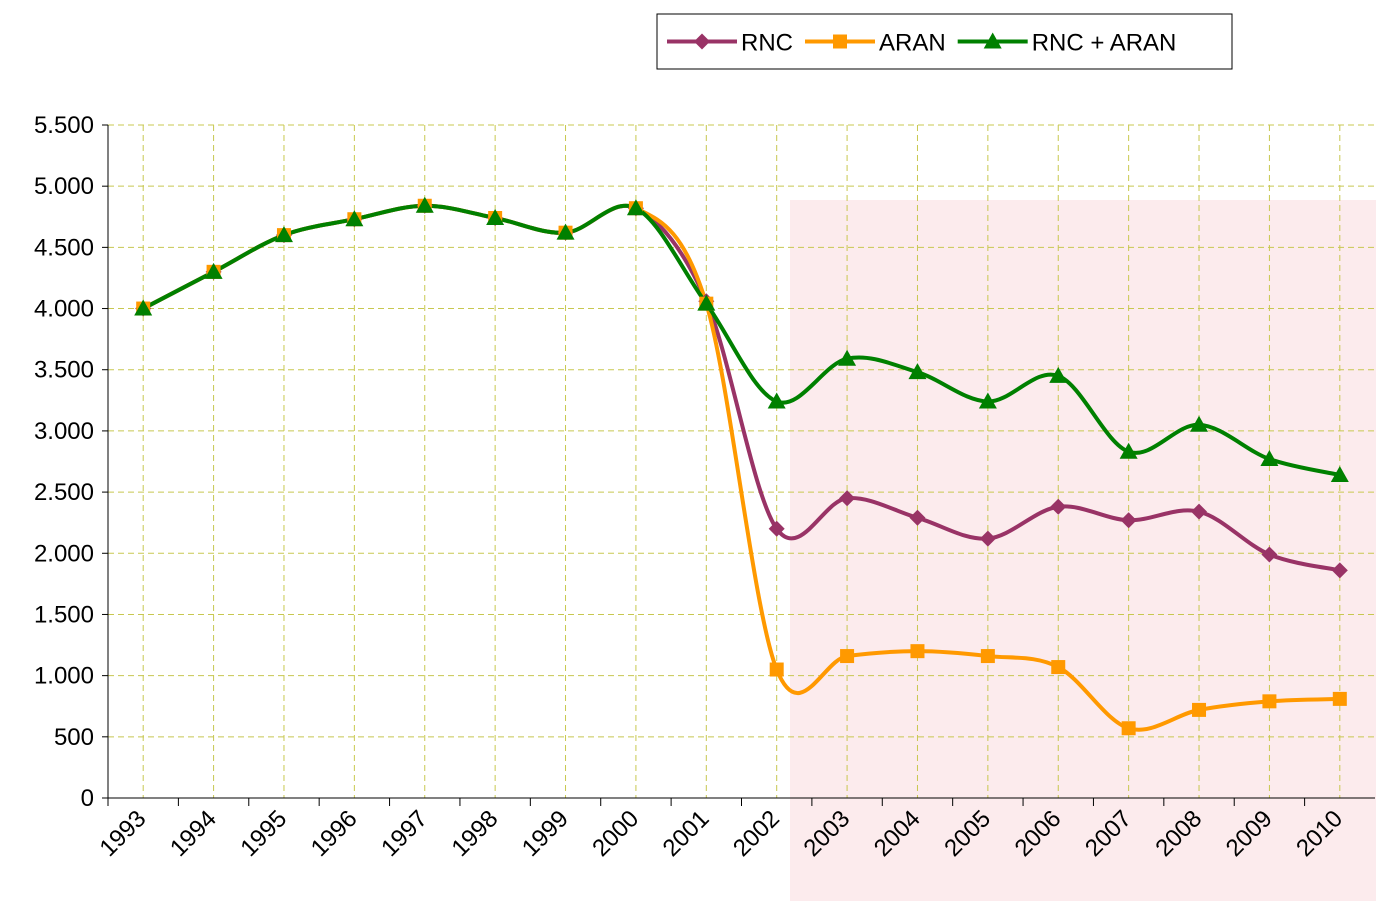  Describe the element at coordinates (404, 833) in the screenshot. I see `x-tick-label: 1997` at that location.